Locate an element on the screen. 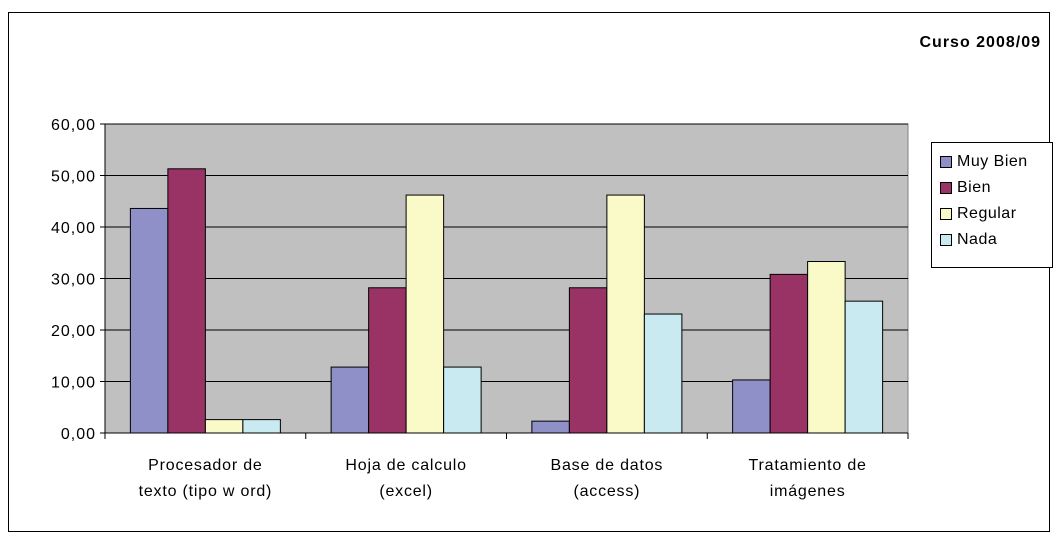 The width and height of the screenshot is (1057, 536). y-tick-label: 20,00 is located at coordinates (73, 331).